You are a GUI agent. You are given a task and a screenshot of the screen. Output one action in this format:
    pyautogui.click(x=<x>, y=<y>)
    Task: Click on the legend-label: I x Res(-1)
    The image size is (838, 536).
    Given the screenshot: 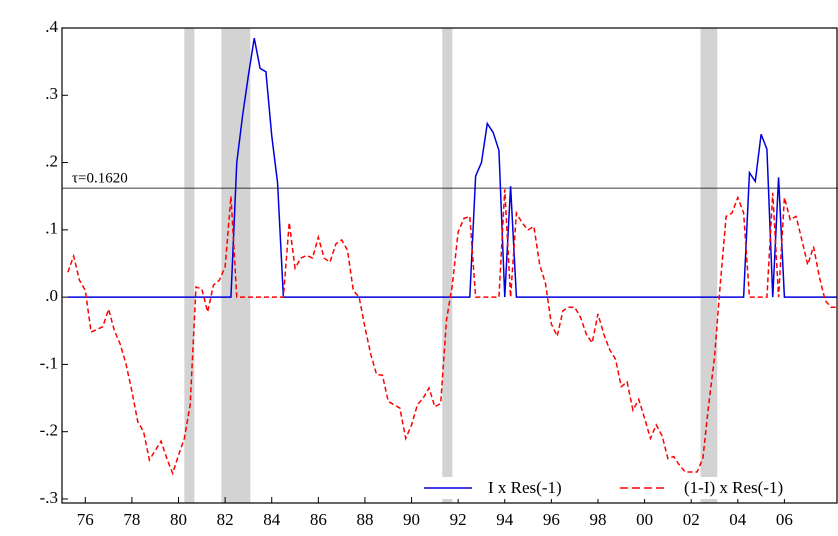 What is the action you would take?
    pyautogui.click(x=525, y=487)
    